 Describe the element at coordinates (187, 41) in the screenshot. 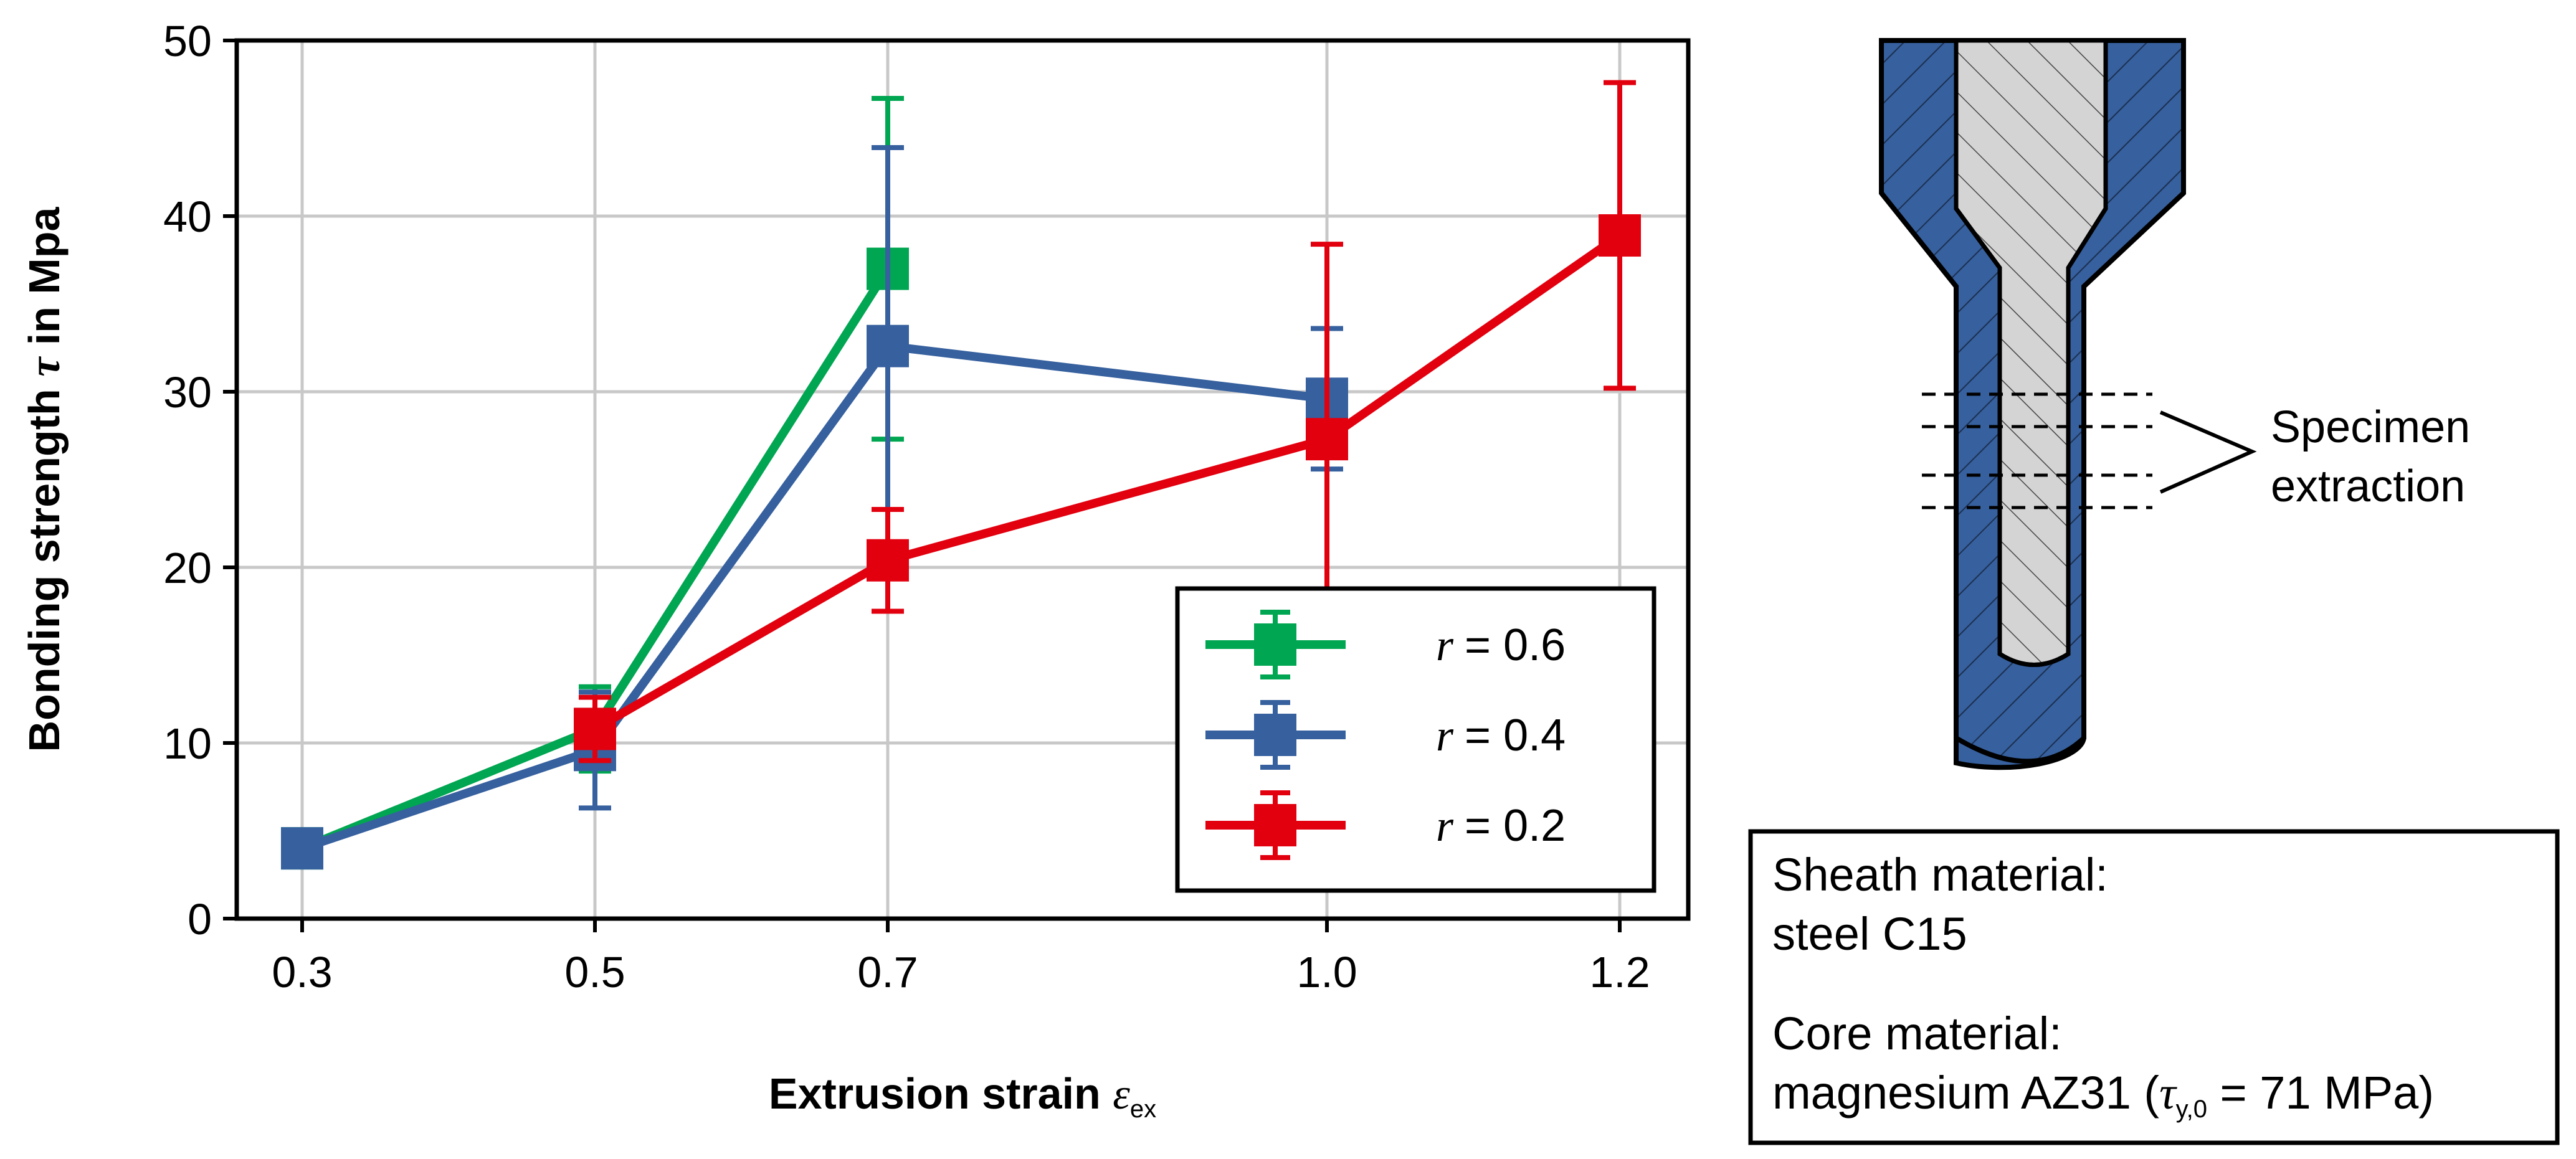

I see `y-tick-label: 50` at that location.